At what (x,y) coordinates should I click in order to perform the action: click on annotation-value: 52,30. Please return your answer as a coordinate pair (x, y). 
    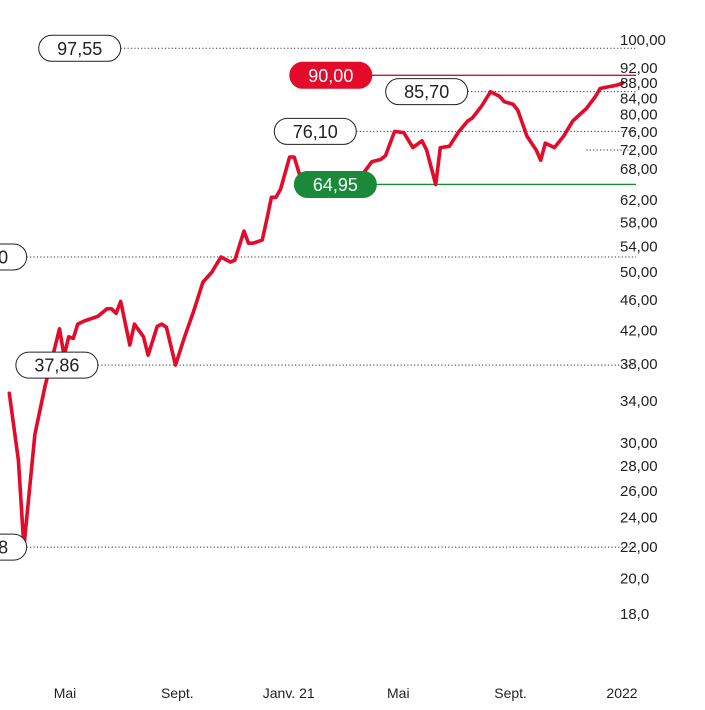
    Looking at the image, I should click on (4, 257).